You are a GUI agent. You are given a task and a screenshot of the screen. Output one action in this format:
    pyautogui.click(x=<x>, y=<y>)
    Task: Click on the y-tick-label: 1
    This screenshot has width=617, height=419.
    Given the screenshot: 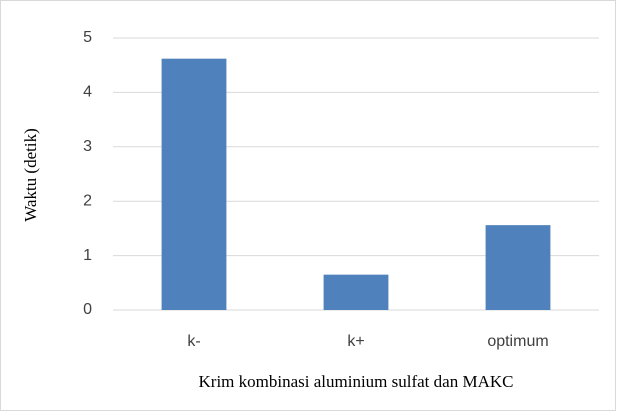 What is the action you would take?
    pyautogui.click(x=87, y=255)
    